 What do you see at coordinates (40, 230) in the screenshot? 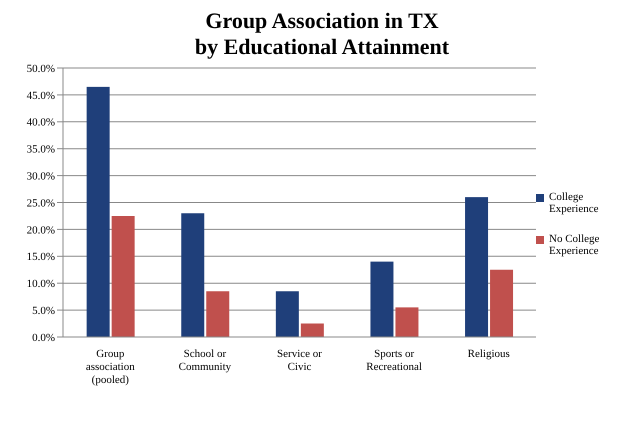
I see `y-tick-label: 20.0%` at bounding box center [40, 230].